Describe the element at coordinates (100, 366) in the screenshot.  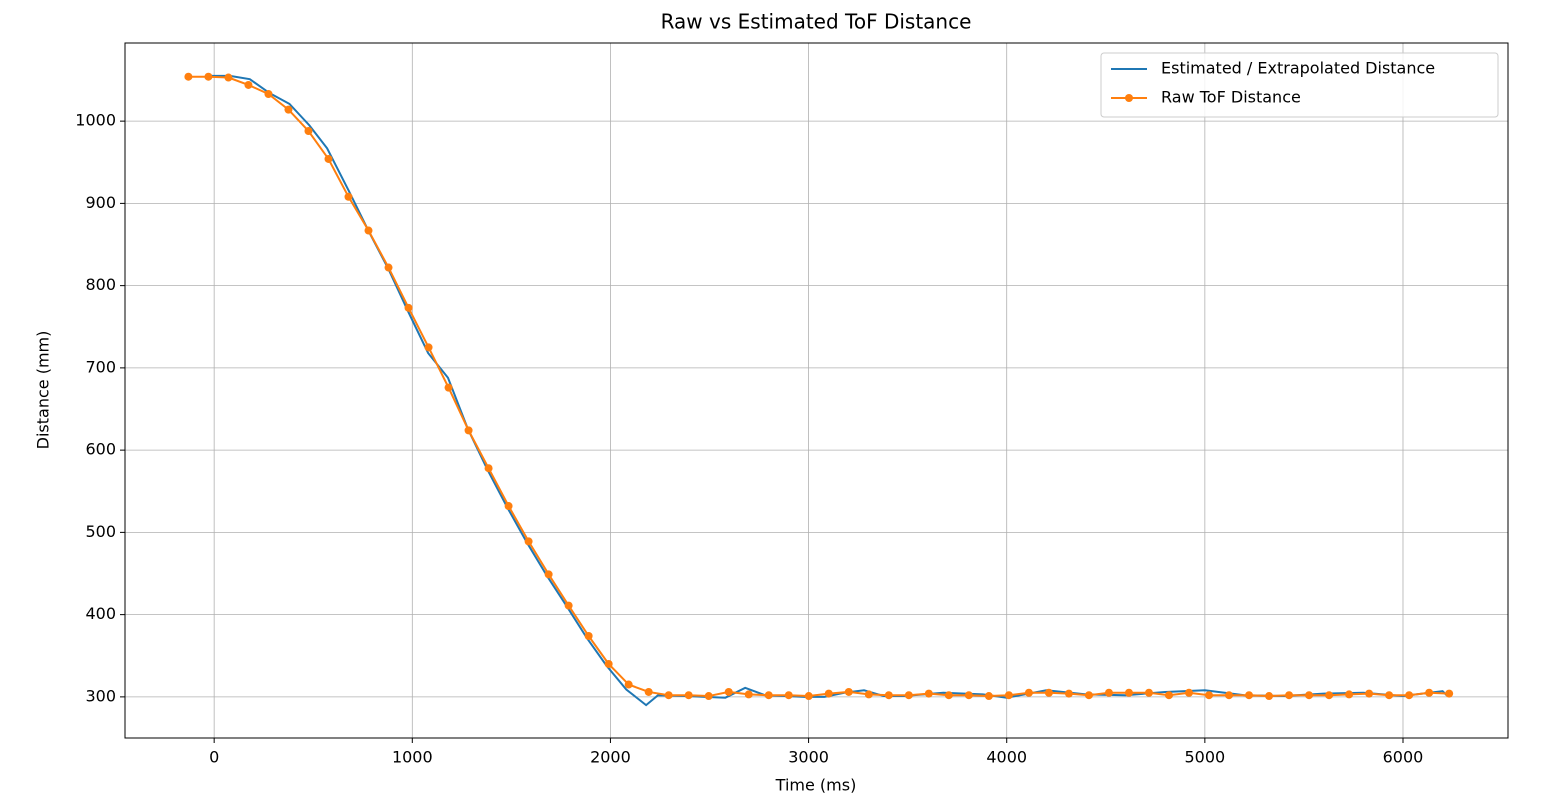
I see `y-tick-label: 700` at that location.